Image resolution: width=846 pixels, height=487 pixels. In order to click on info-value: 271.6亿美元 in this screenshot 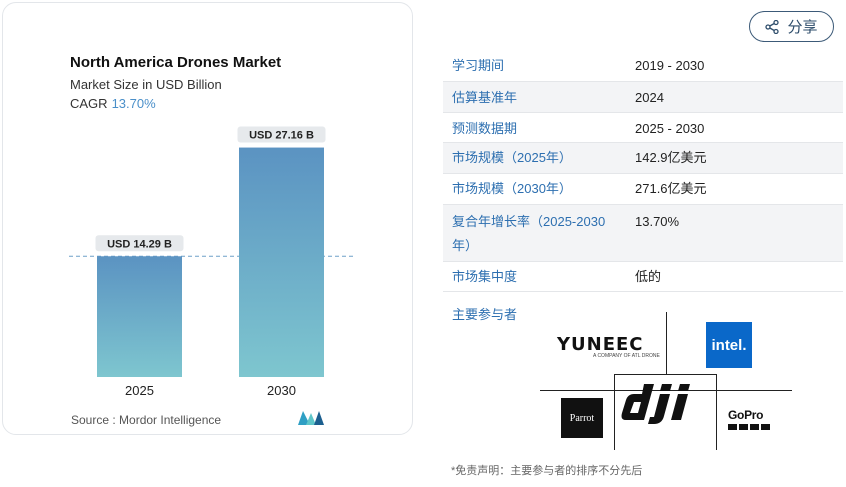, I will do `click(671, 188)`.